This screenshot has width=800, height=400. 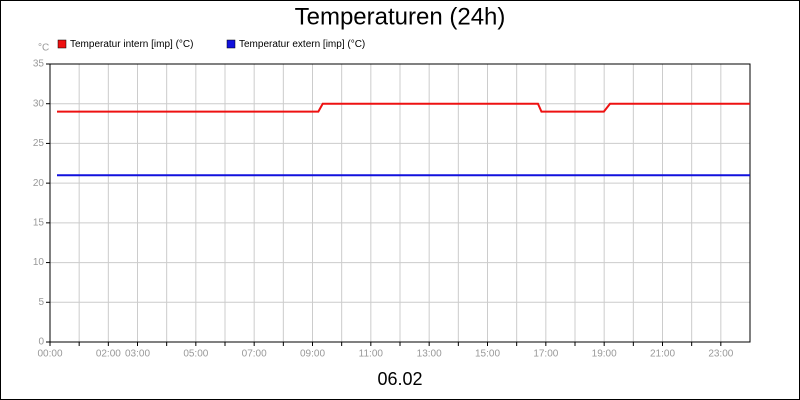 I want to click on y-axis-label: °C, so click(x=43, y=48).